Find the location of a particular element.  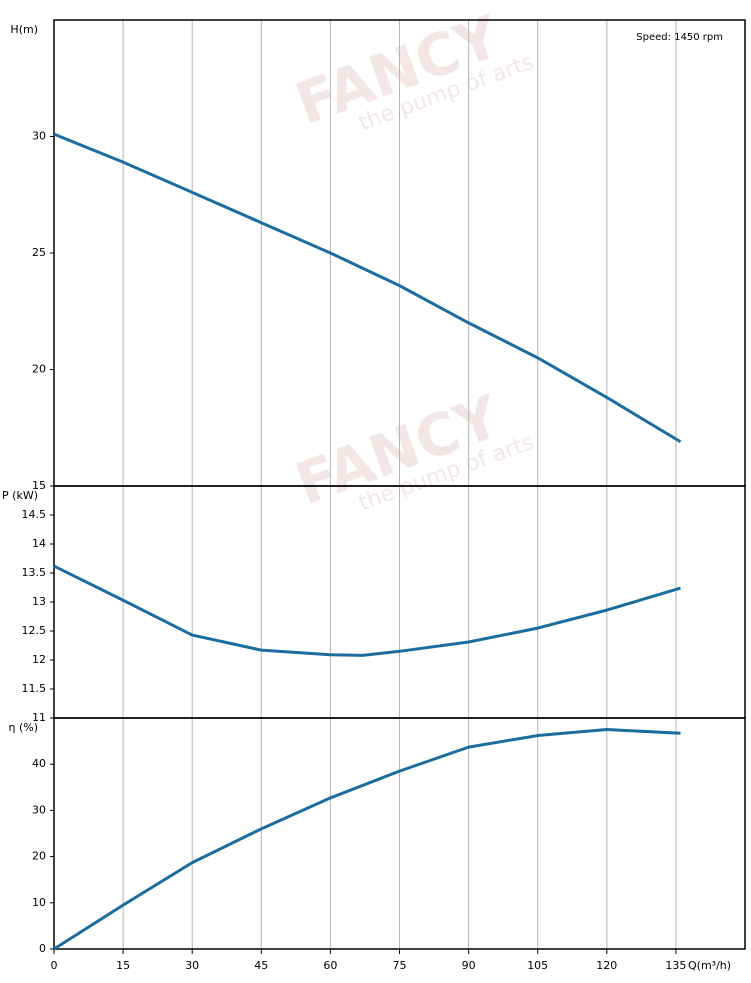

y-tick-label: 10 is located at coordinates (39, 902).